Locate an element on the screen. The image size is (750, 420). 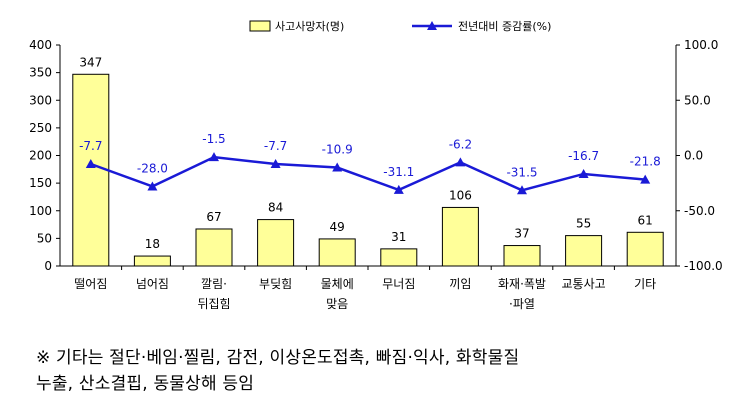
y-right-tick-label: 0.0 is located at coordinates (693, 156).